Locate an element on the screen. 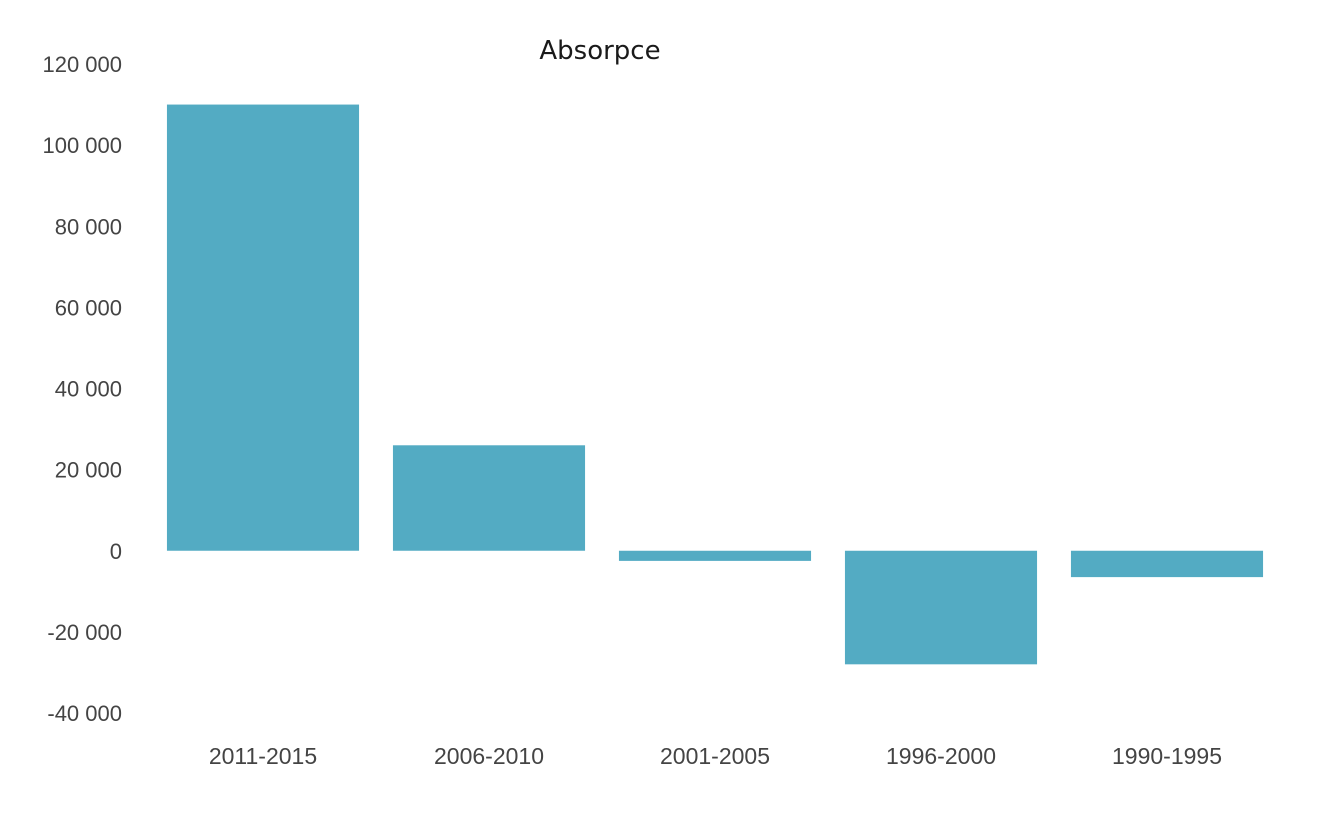 Image resolution: width=1331 pixels, height=816 pixels. x-tick-label: 2001-2005 is located at coordinates (715, 756).